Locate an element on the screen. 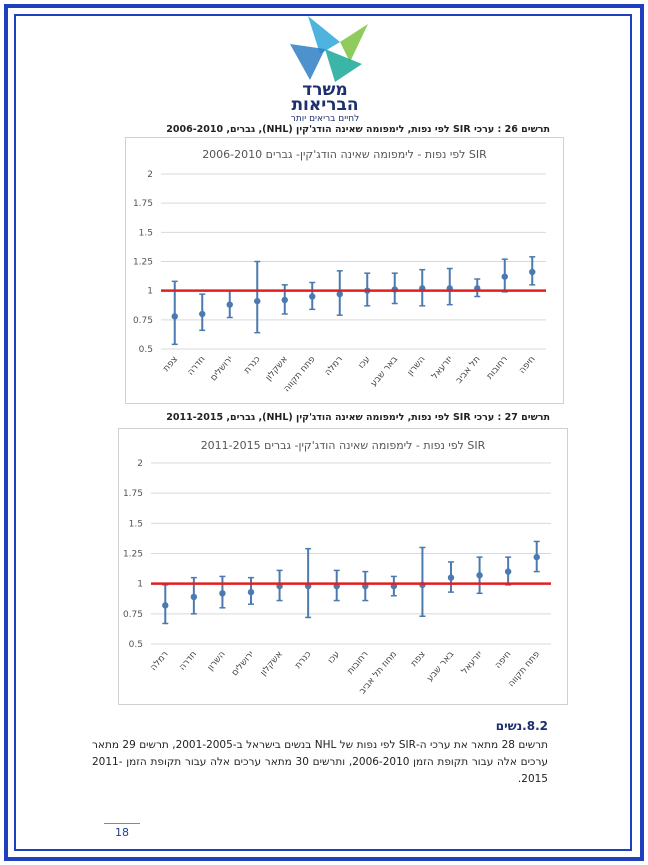  logo-line1: משרד is located at coordinates (325, 90).